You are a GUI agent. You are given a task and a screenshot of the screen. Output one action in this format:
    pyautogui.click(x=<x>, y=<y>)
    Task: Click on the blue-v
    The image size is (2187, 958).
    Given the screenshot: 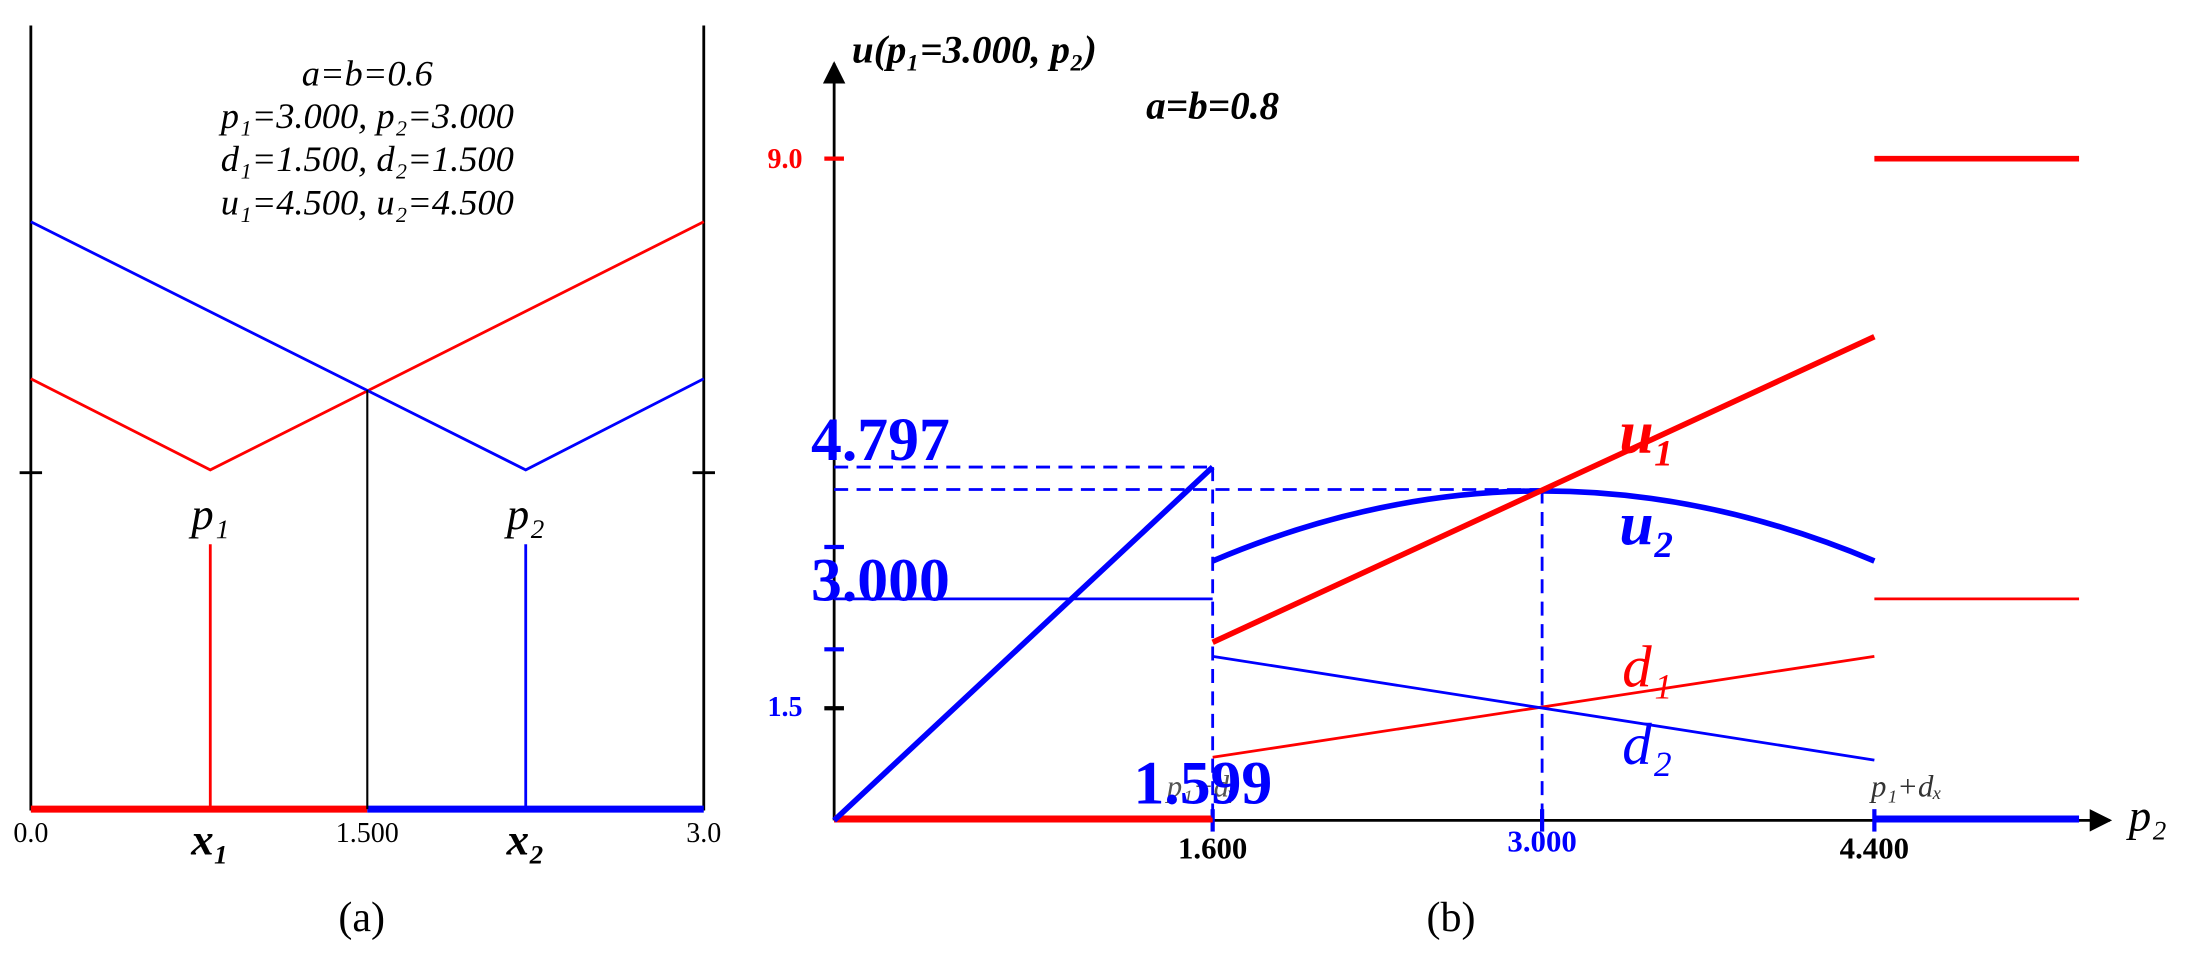 What is the action you would take?
    pyautogui.click(x=367, y=346)
    